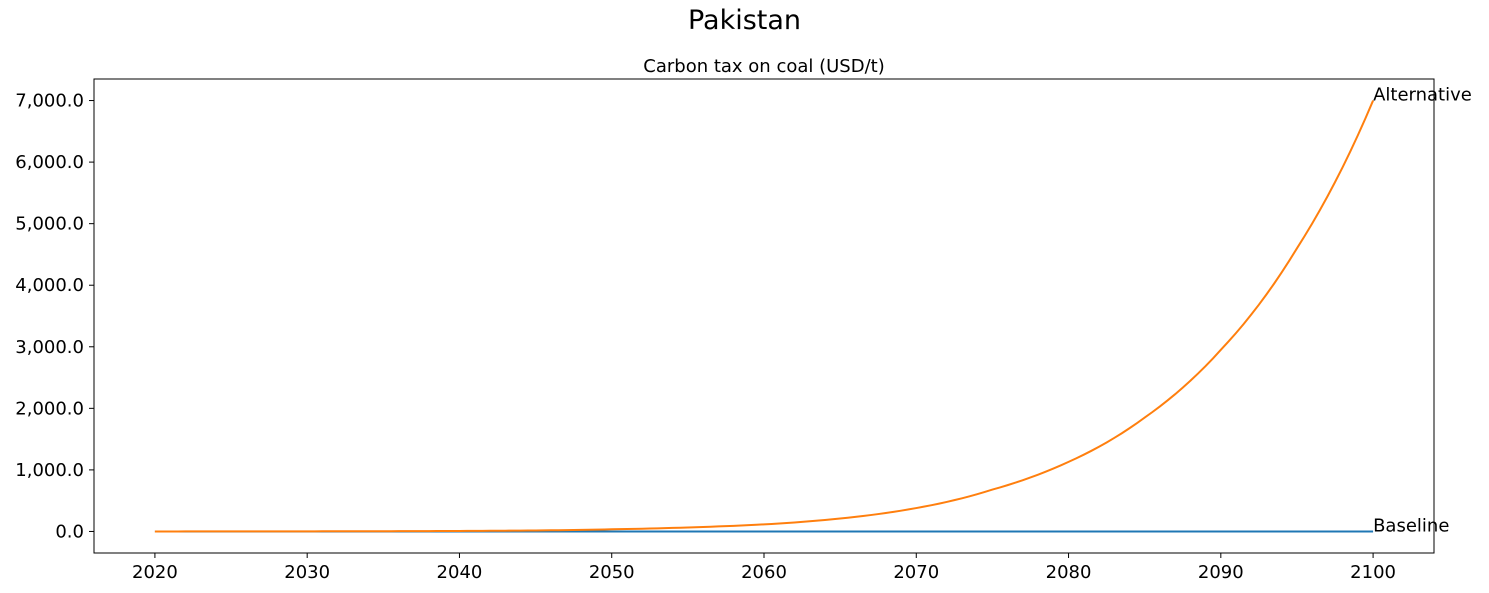  I want to click on y-tick-label: 3,000.0, so click(49, 347).